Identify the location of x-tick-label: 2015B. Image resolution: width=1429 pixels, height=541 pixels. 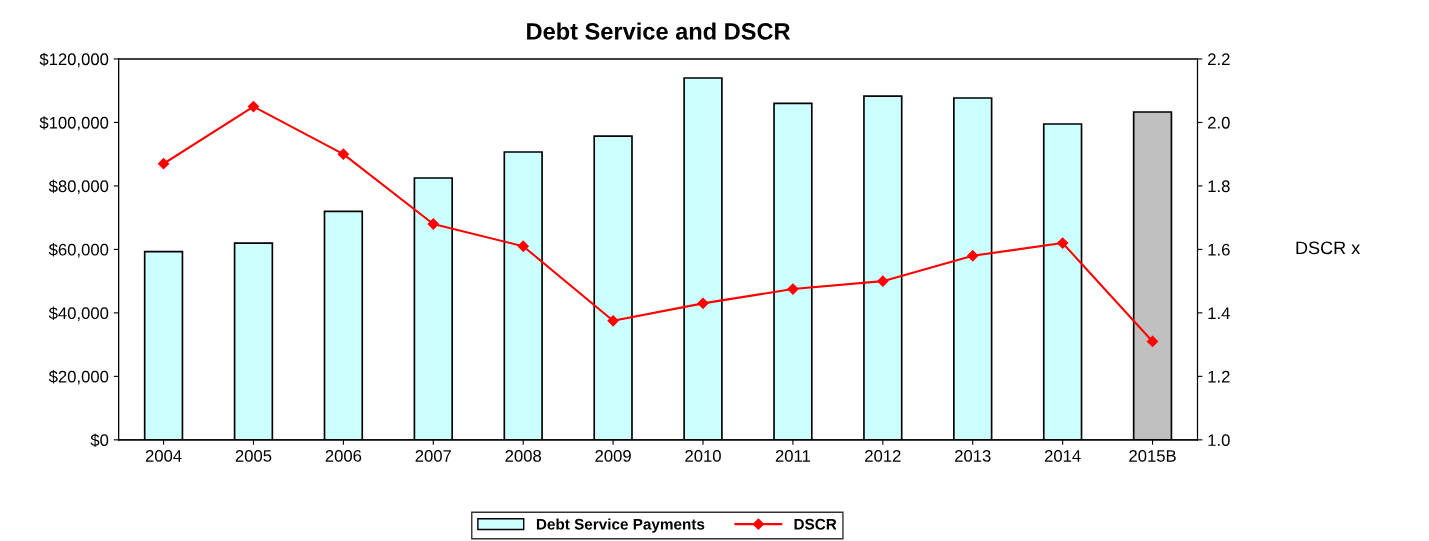
(1152, 456).